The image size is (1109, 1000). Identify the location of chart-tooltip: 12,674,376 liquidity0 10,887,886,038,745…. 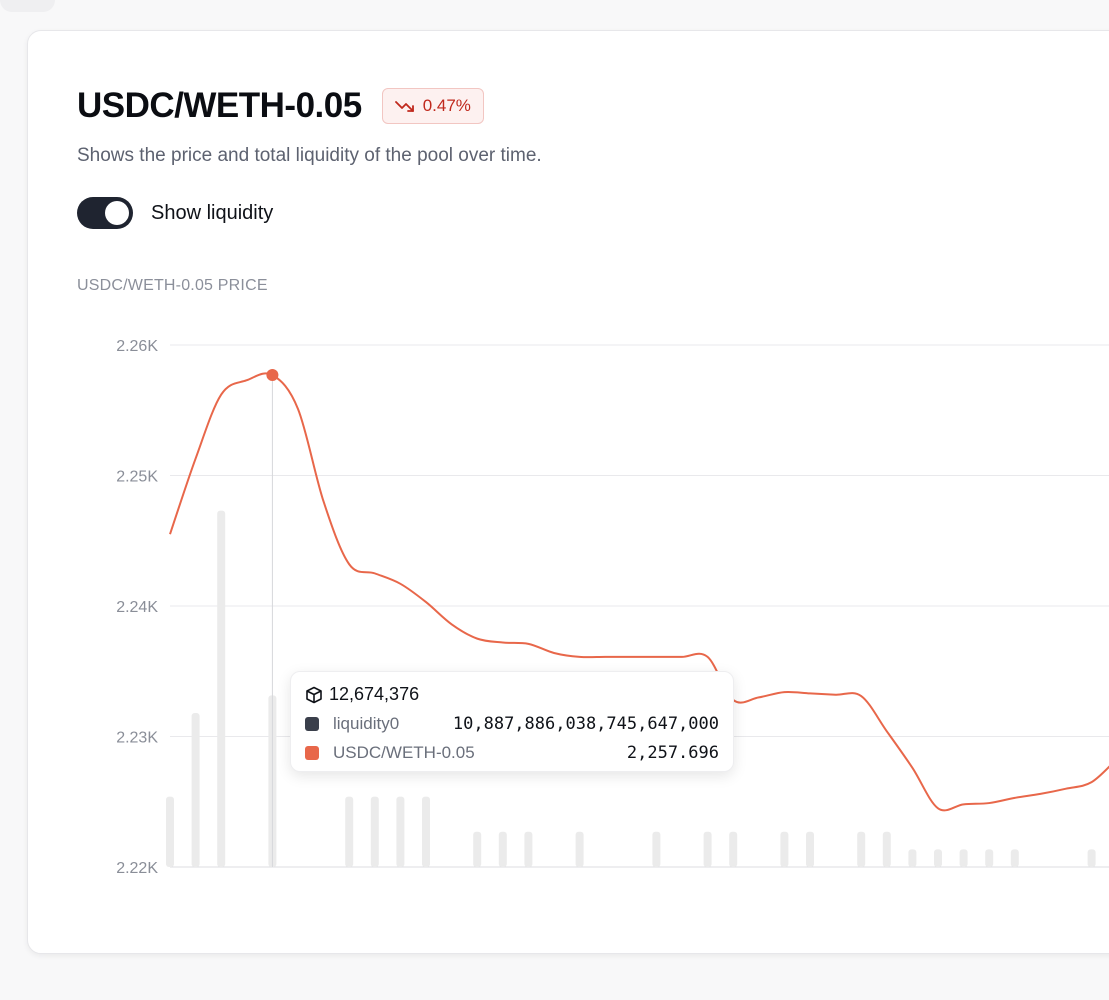
(512, 721).